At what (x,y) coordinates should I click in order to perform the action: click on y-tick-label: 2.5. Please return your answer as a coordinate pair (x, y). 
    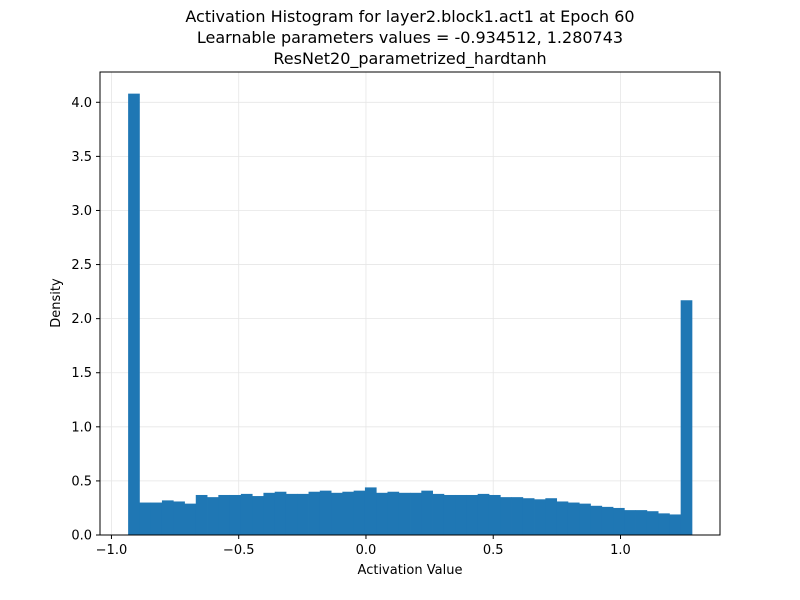
    Looking at the image, I should click on (81, 265).